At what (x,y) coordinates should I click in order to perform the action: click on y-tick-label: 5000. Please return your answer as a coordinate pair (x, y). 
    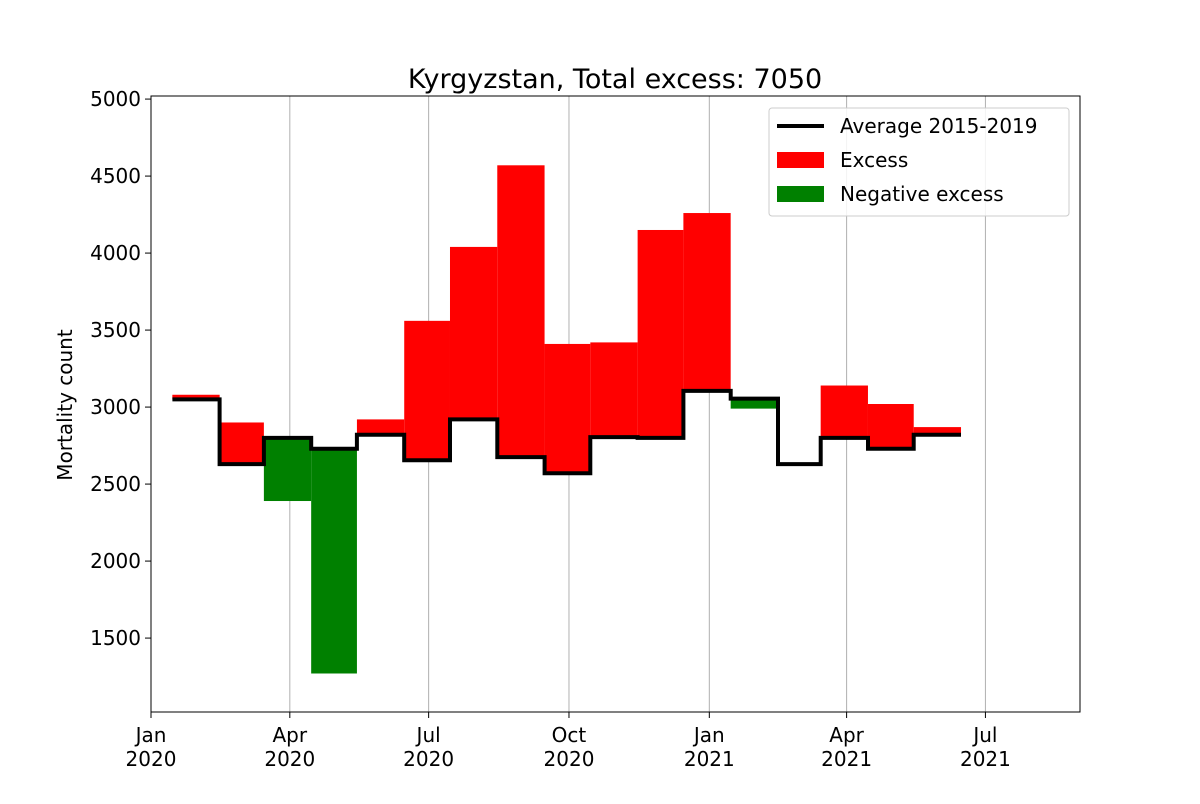
    Looking at the image, I should click on (115, 99).